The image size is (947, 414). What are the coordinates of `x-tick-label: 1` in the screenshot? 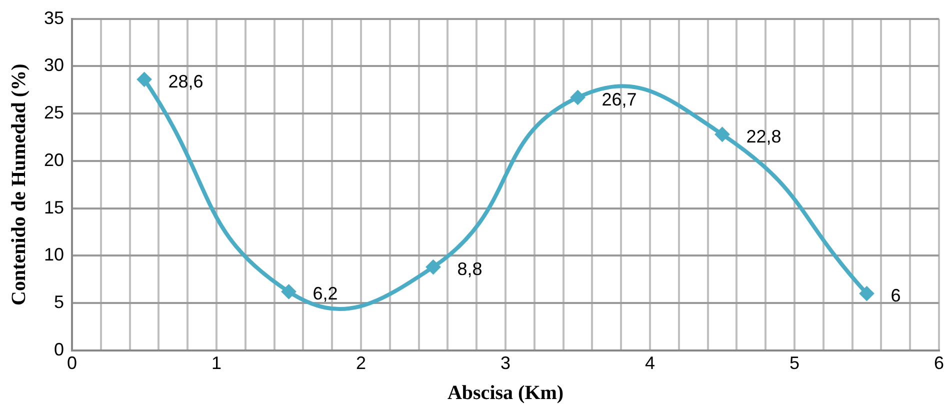 It's located at (217, 363).